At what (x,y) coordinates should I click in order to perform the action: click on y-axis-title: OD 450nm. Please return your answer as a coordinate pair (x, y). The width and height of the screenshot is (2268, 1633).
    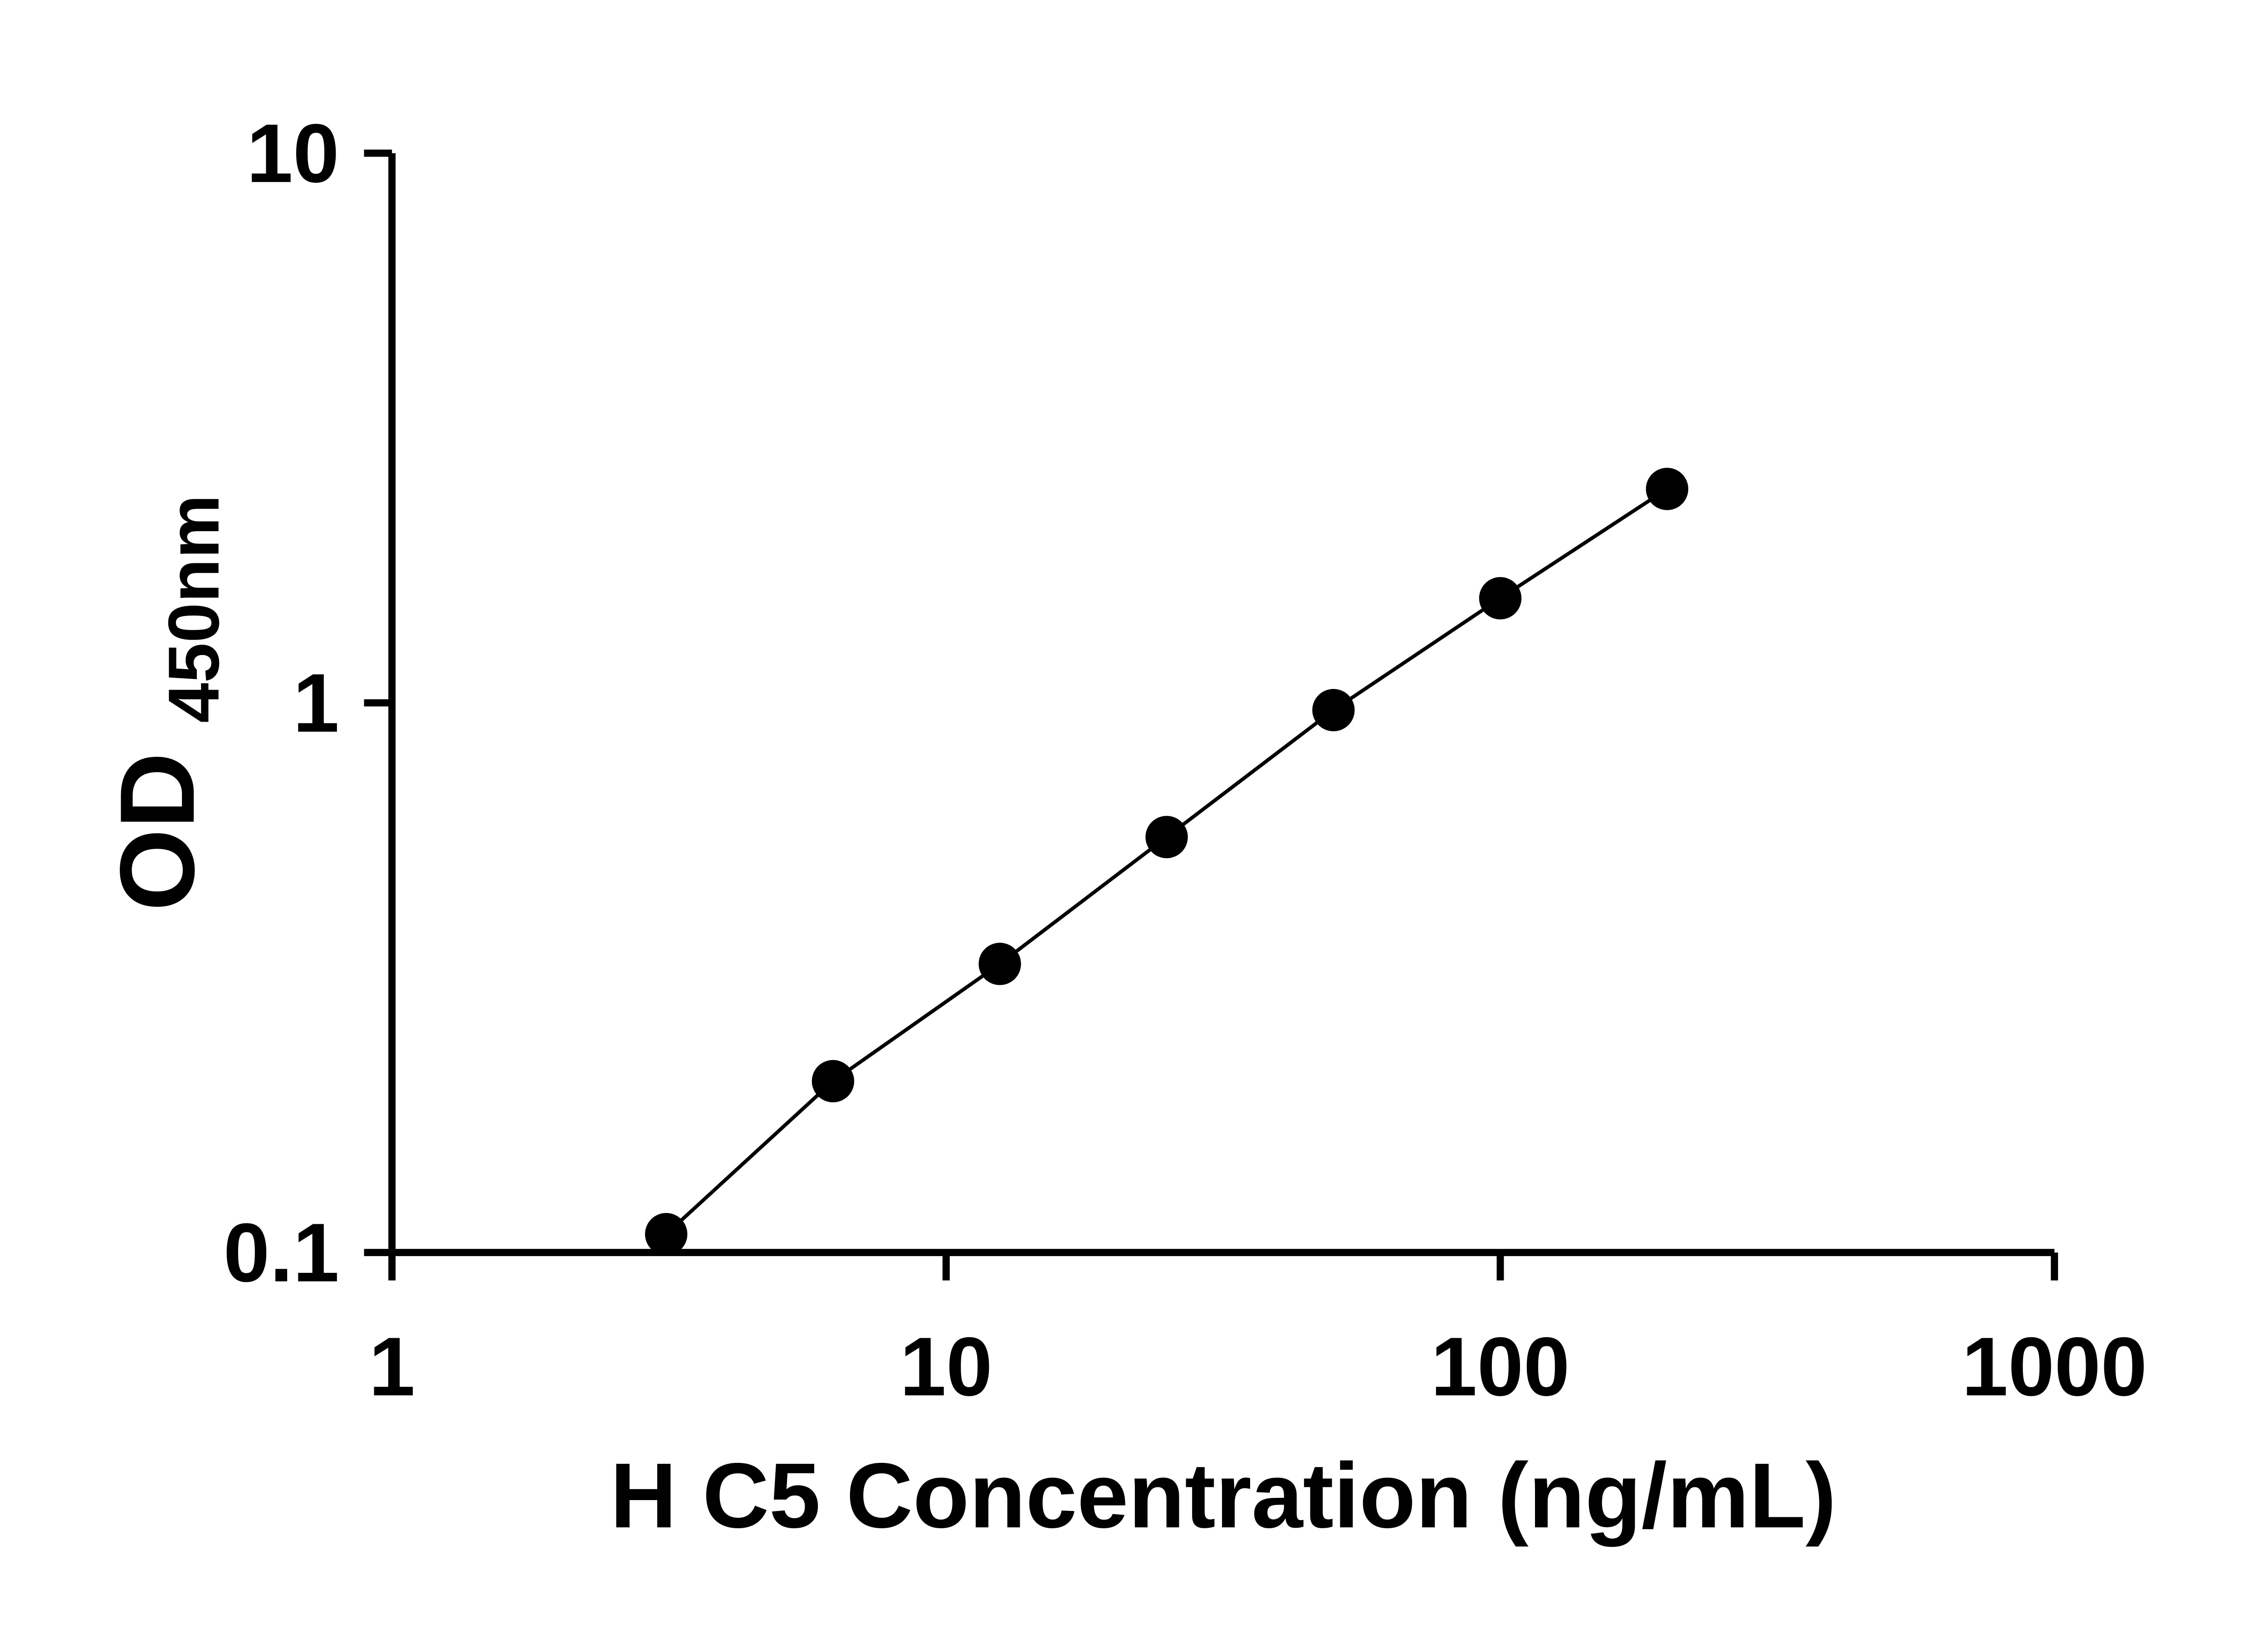
    Looking at the image, I should click on (166, 702).